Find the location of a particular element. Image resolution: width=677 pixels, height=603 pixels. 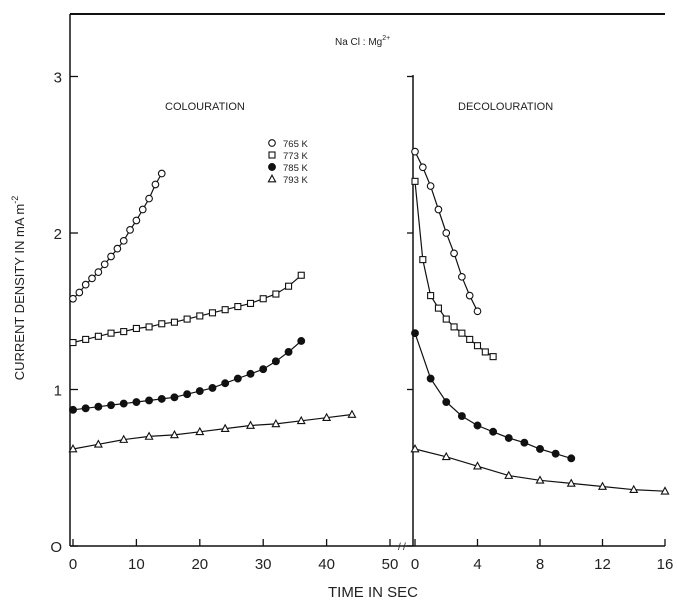

x-tick-label: 8 is located at coordinates (540, 564).